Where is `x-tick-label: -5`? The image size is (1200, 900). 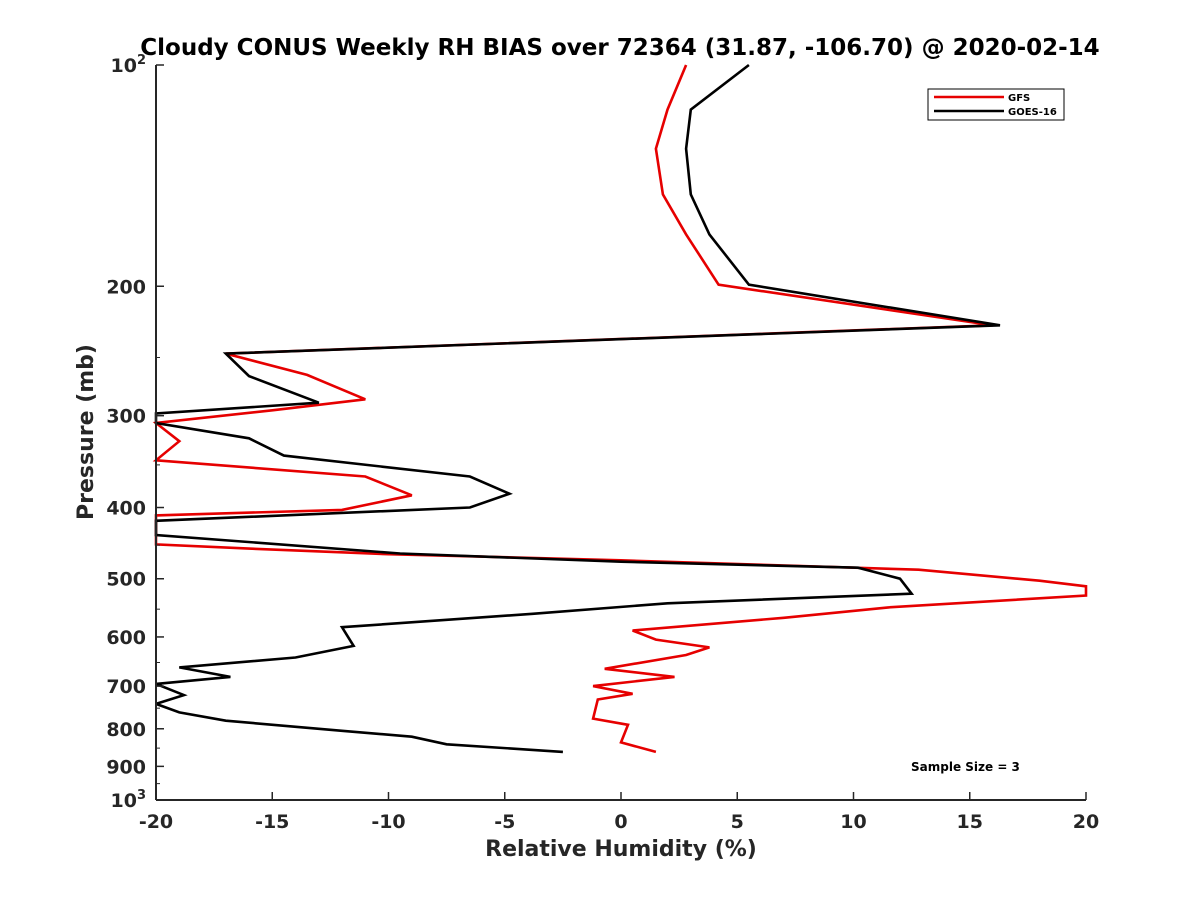
x-tick-label: -5 is located at coordinates (504, 822).